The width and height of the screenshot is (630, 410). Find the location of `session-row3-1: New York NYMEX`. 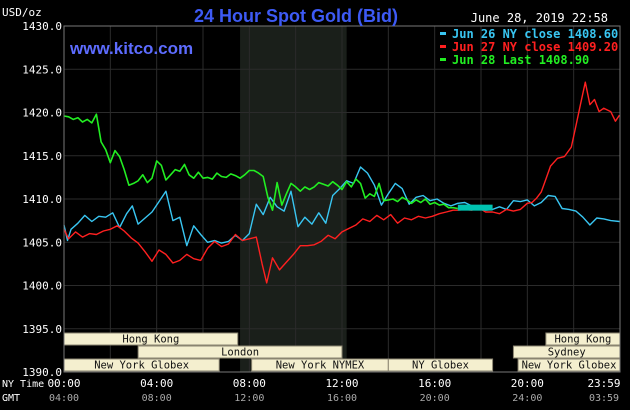

session-row3-1: New York NYMEX is located at coordinates (320, 365).